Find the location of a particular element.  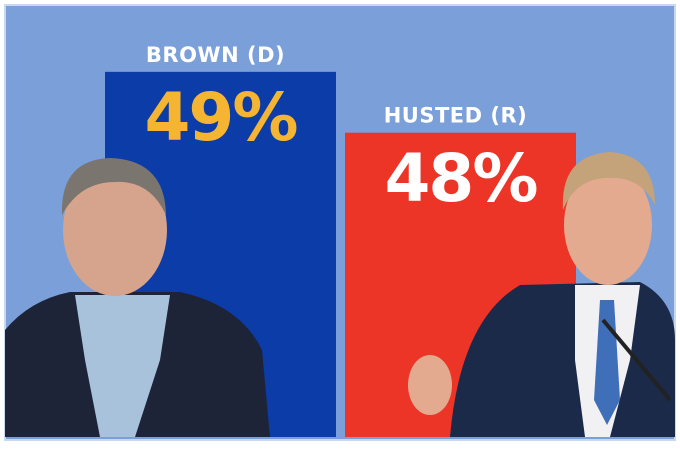

value-label: 49% is located at coordinates (221, 117).